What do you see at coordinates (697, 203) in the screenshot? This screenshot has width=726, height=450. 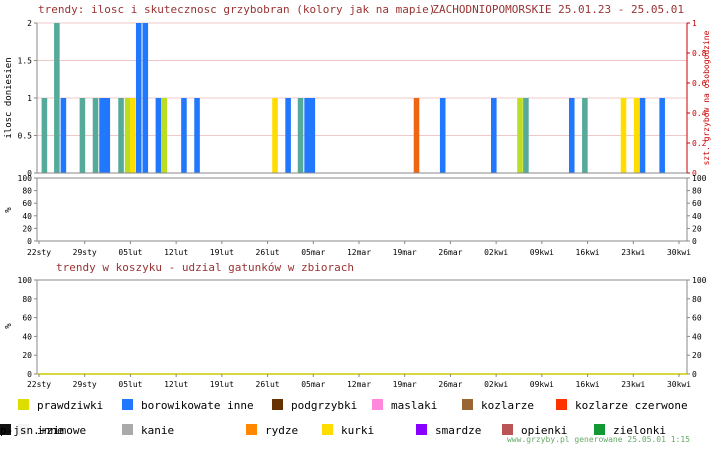 I see `y-right-tick-label: 60` at bounding box center [697, 203].